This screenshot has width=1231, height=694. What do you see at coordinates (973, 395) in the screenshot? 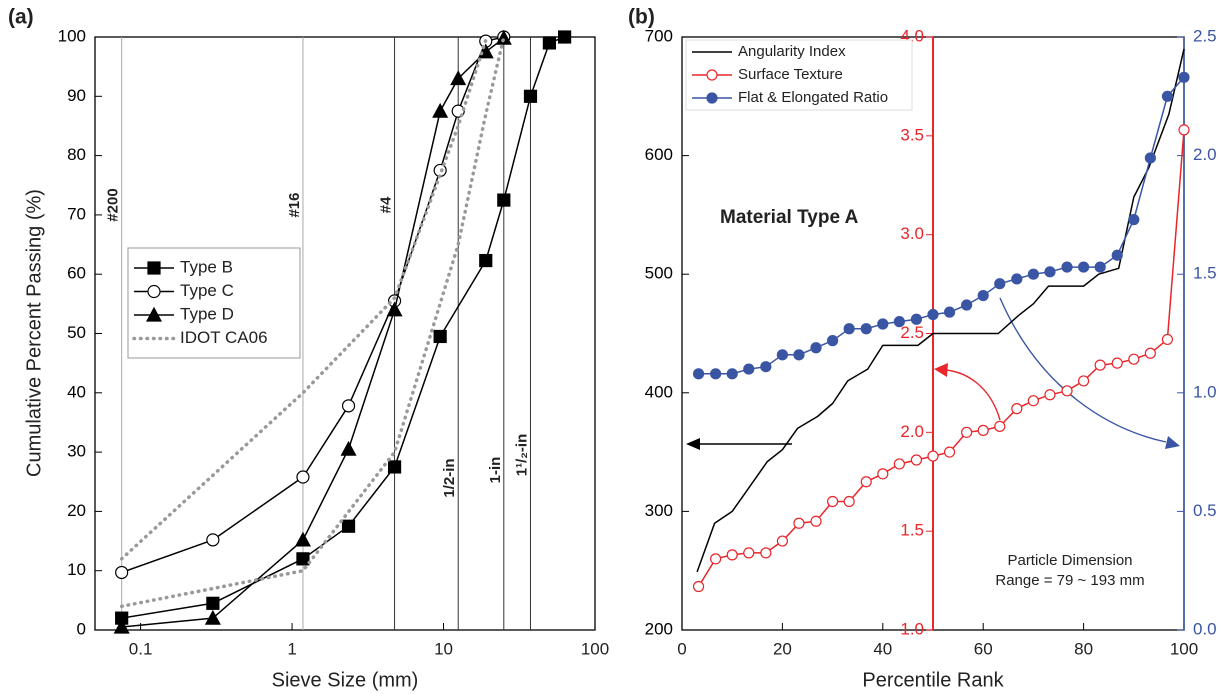
I see `arrow` at bounding box center [973, 395].